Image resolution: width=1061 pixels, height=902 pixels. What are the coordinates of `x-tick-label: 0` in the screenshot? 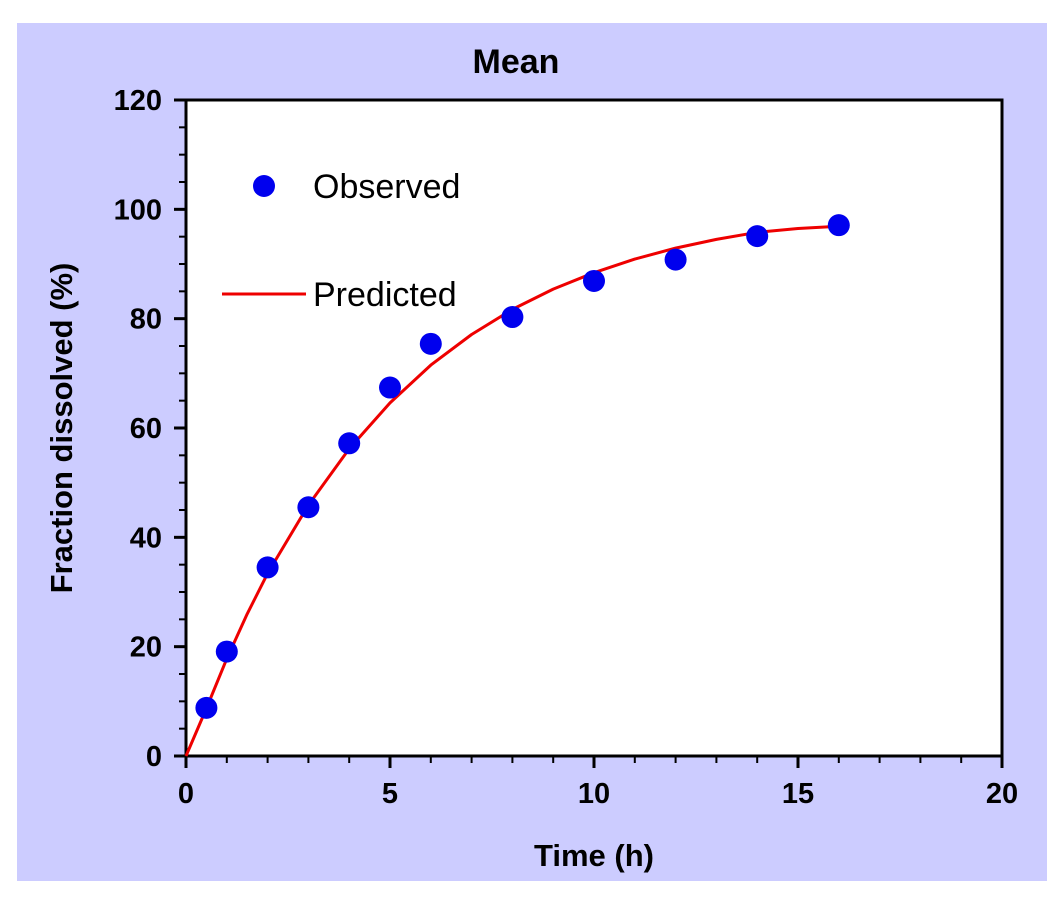 It's located at (186, 794).